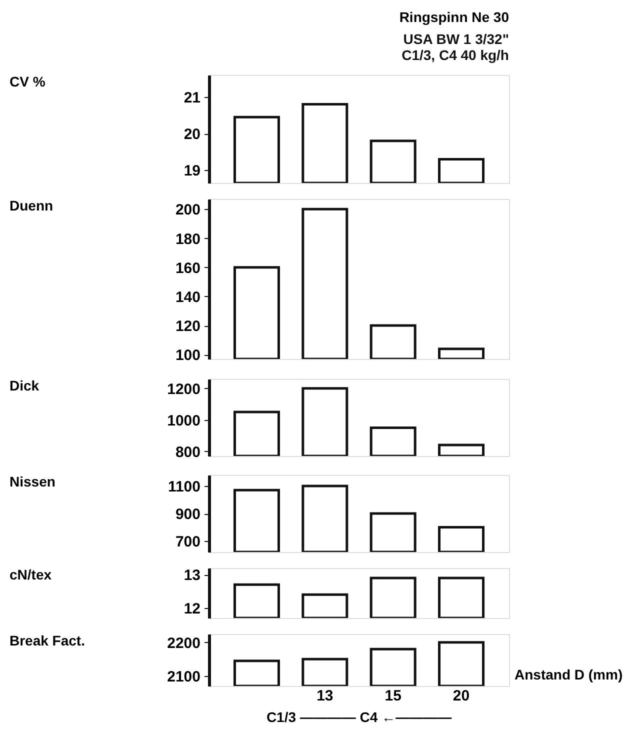  I want to click on y-axis-title: Nissen, so click(33, 482).